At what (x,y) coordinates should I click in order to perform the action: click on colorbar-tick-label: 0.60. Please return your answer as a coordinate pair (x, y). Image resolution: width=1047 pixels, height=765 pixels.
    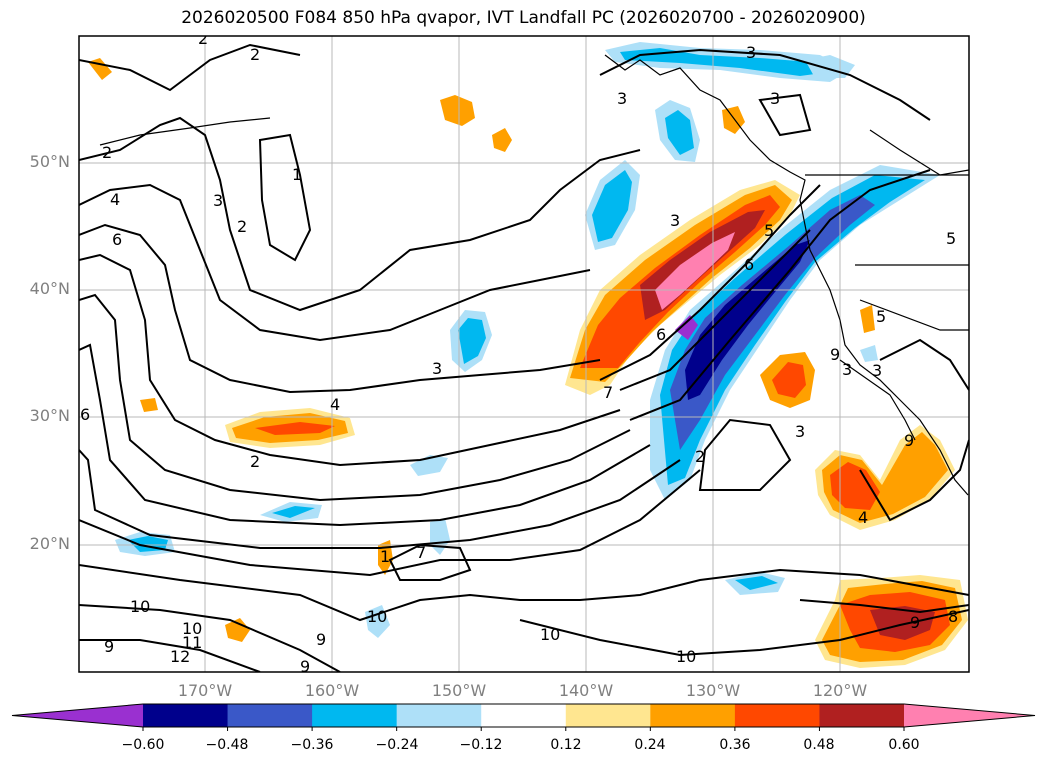
    Looking at the image, I should click on (904, 745).